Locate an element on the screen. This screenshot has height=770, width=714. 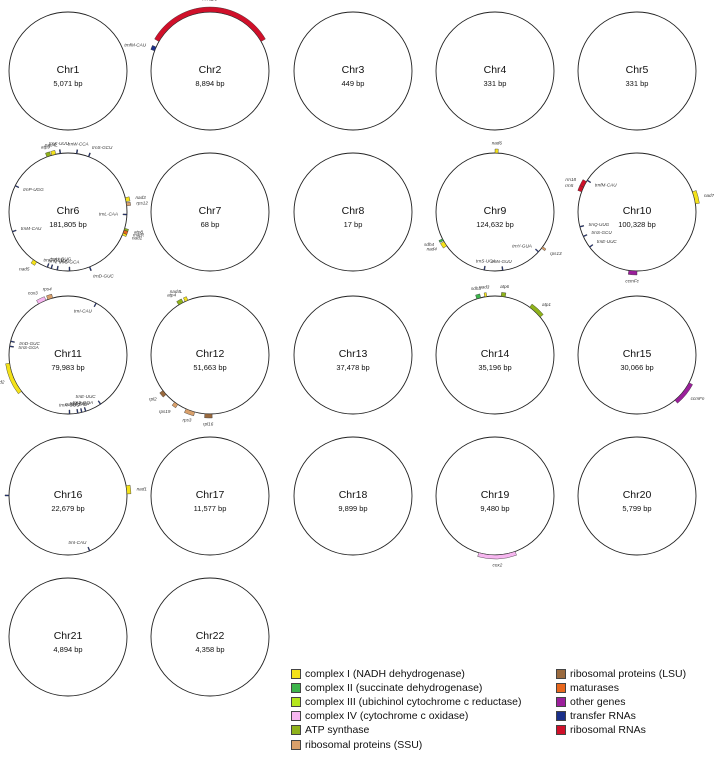
chromosome-chr19: Chr19 9,480 bp cox2 is located at coordinates (495, 501).